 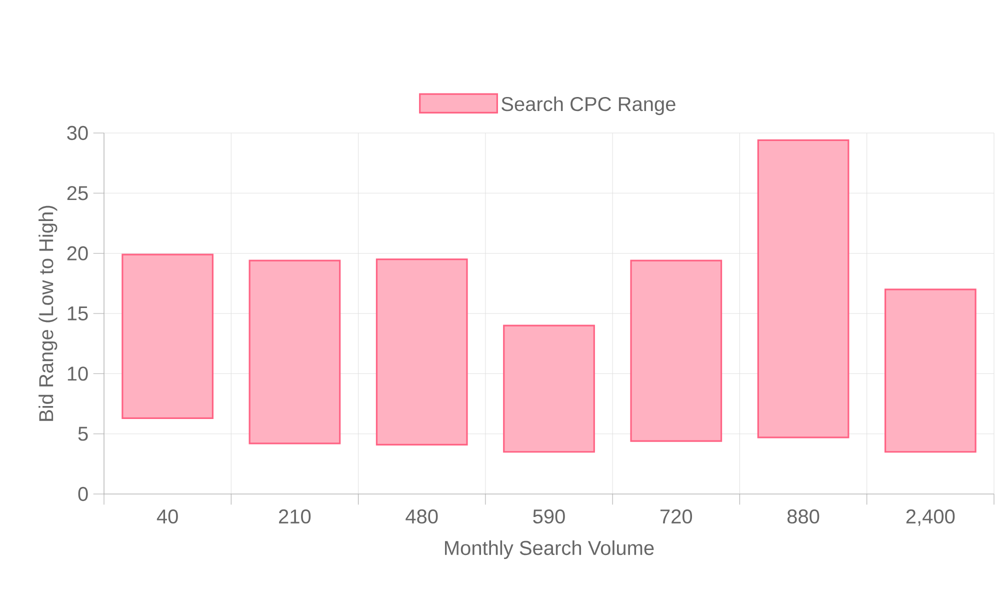 I want to click on y-tick-label: 20, so click(x=77, y=253).